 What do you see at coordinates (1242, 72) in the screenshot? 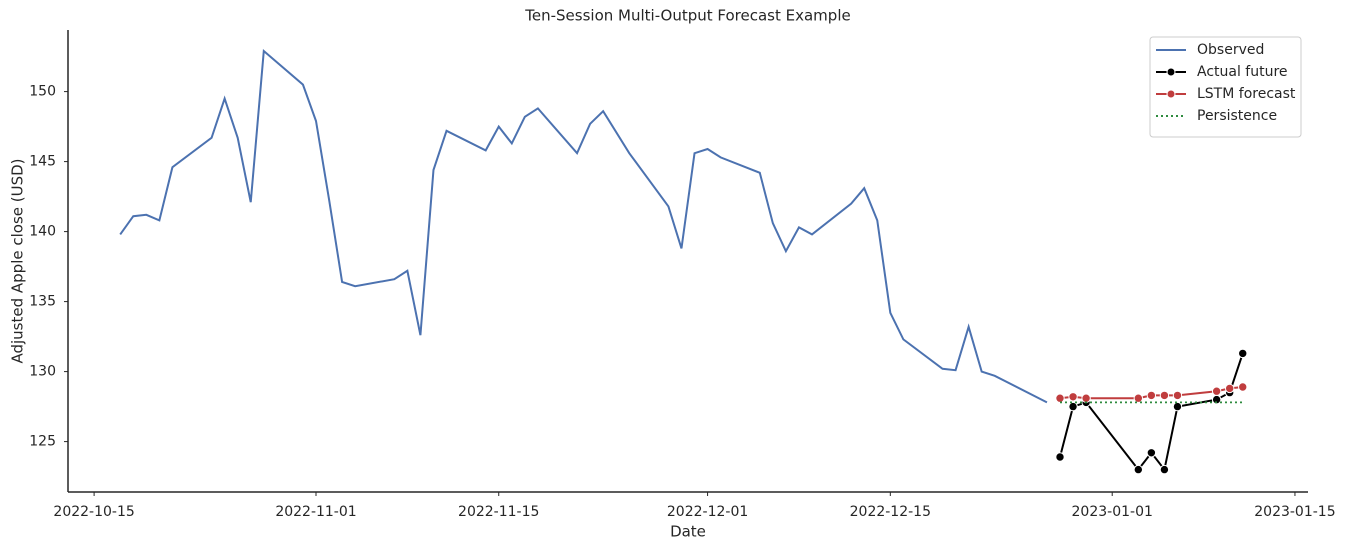
I see `legend-label: Actual future` at bounding box center [1242, 72].